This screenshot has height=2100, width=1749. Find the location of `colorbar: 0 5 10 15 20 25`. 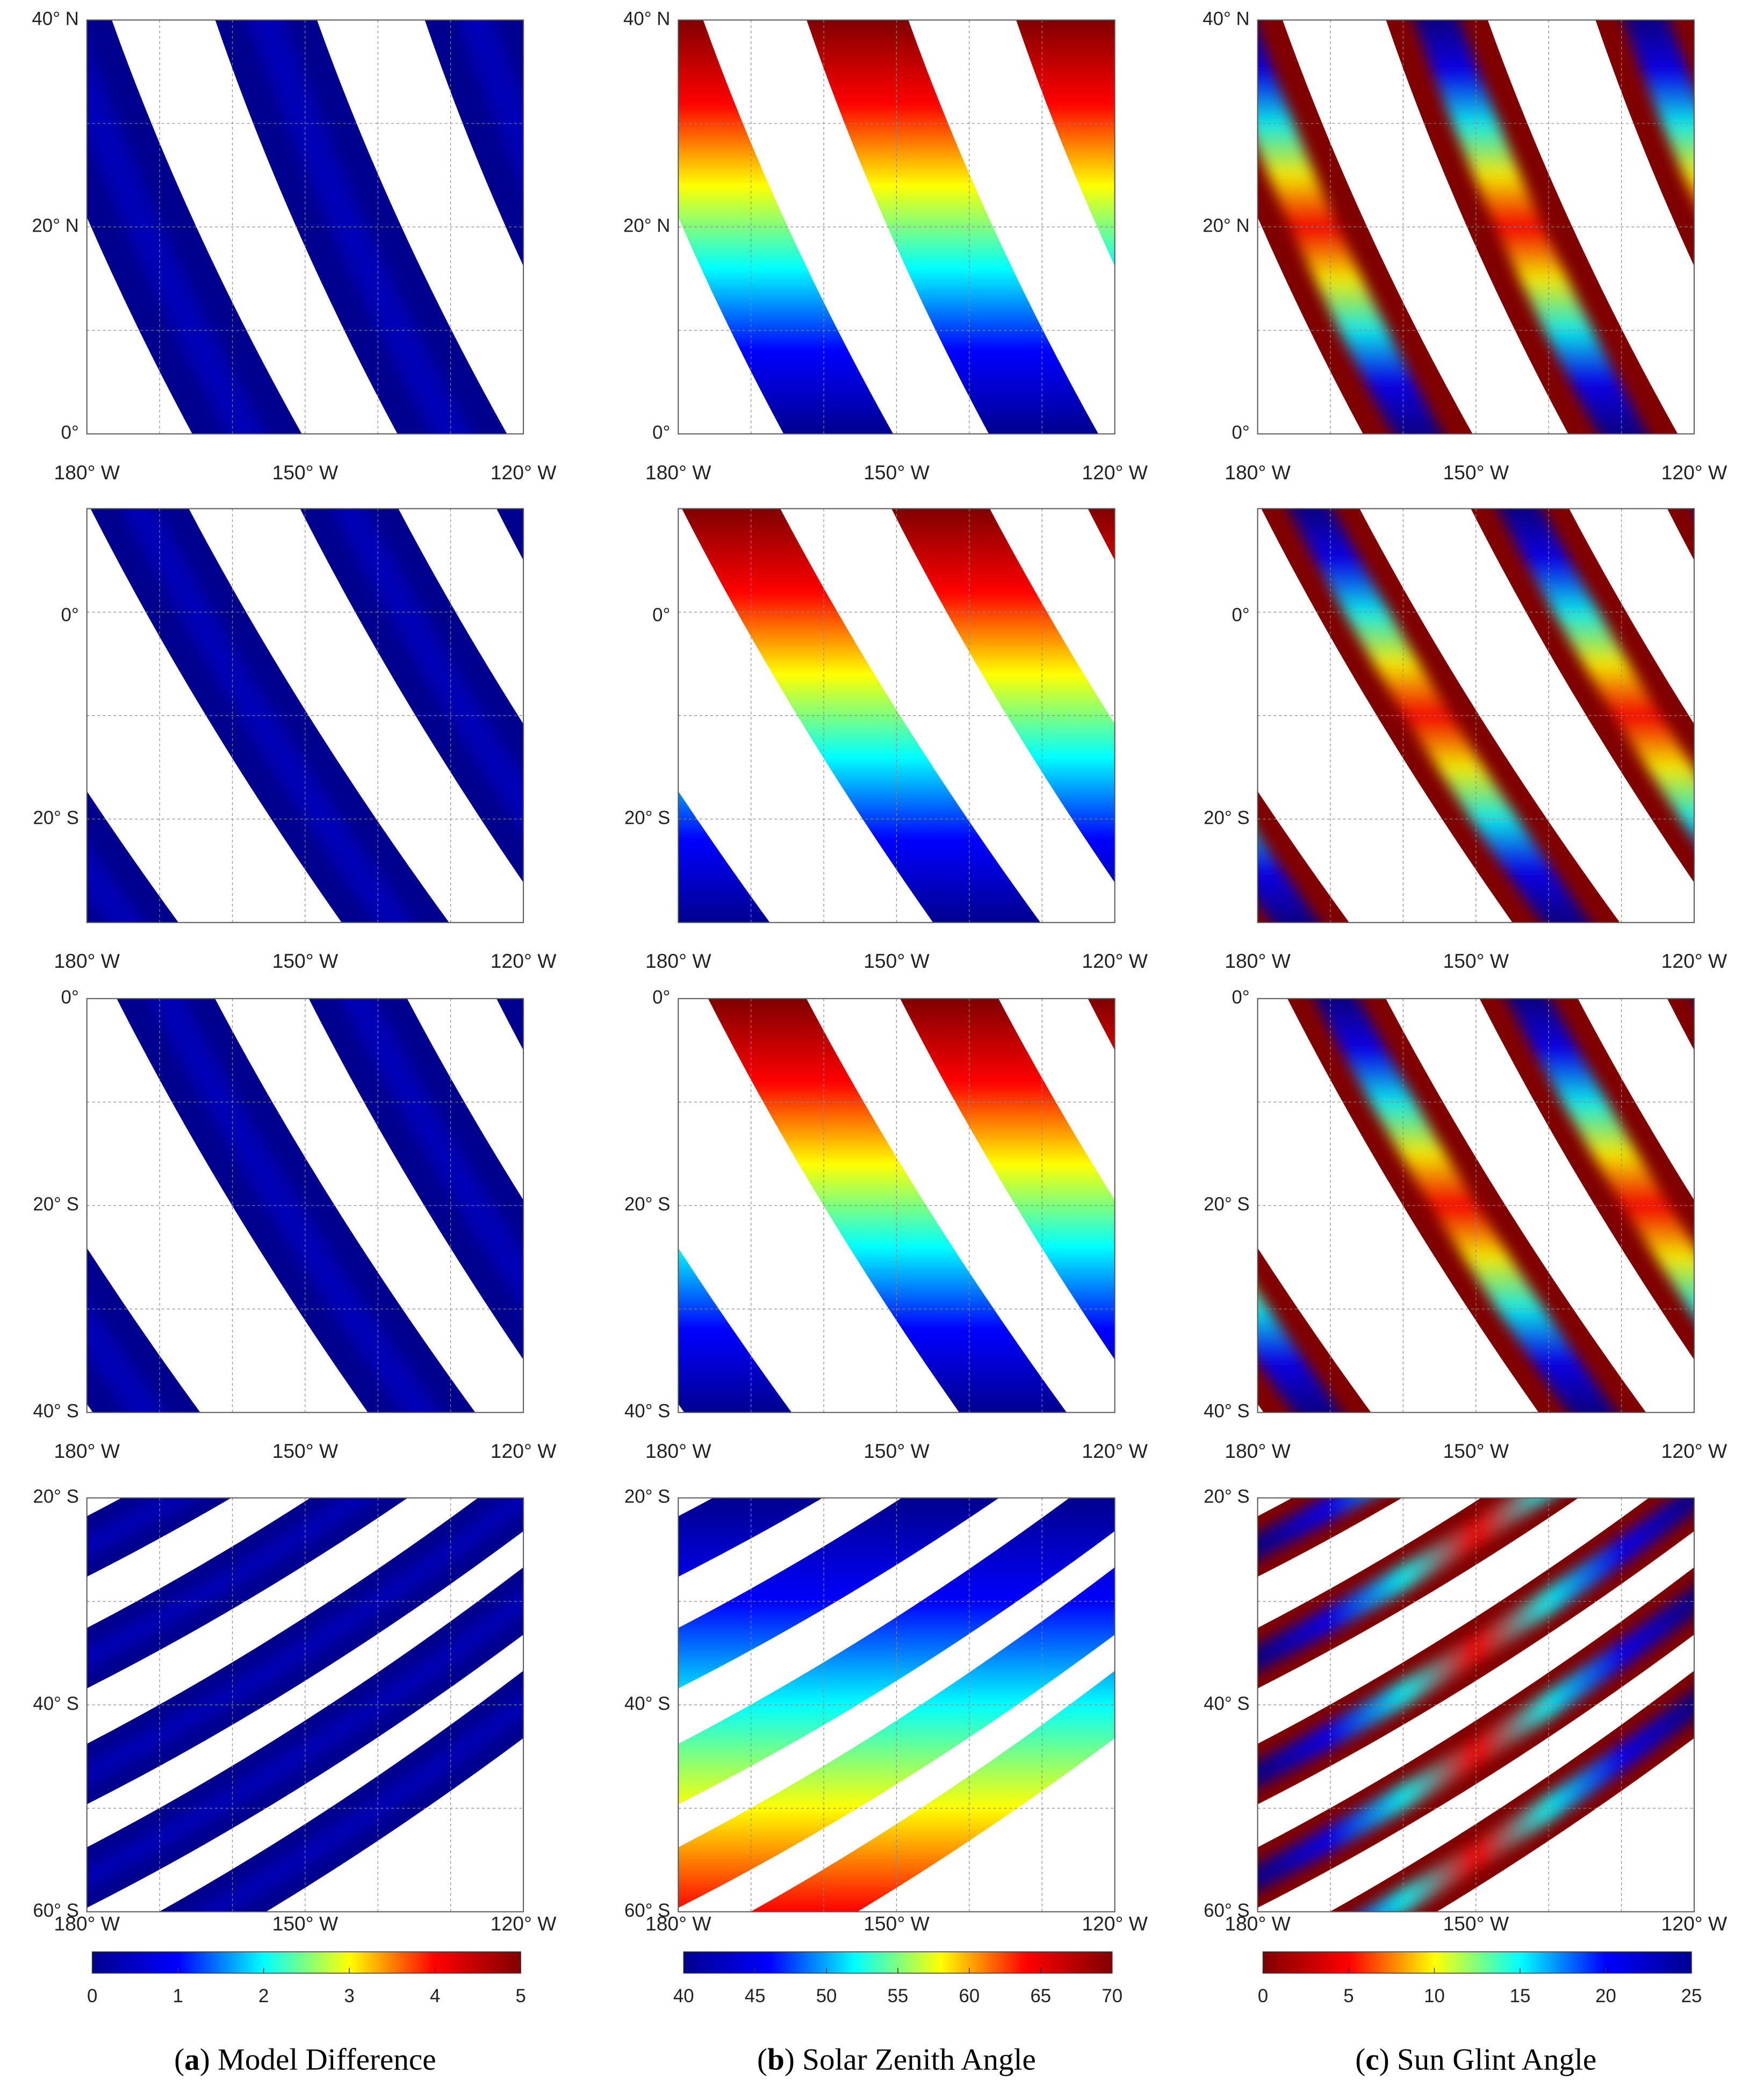

colorbar: 0 5 10 15 20 25 is located at coordinates (1480, 1979).